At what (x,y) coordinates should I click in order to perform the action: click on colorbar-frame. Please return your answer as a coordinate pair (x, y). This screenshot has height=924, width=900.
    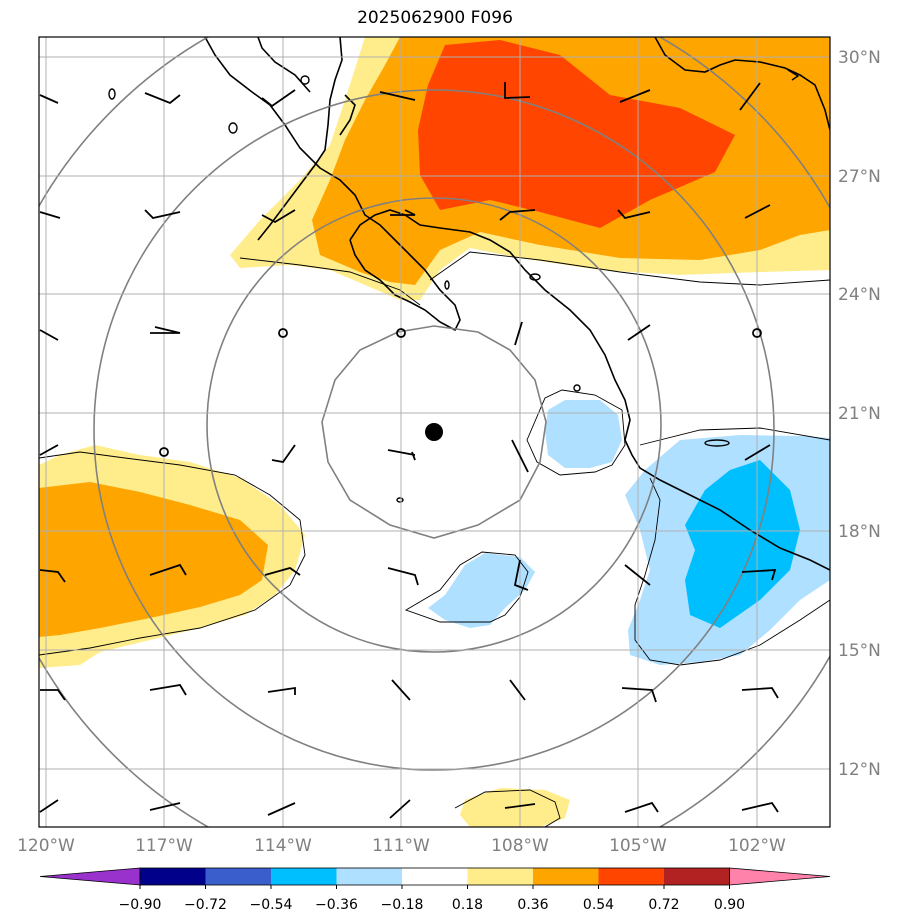
    Looking at the image, I should click on (434, 876).